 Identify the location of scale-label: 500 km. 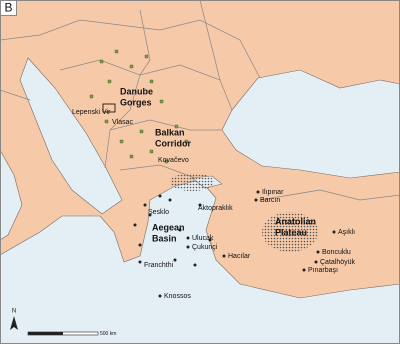
(108, 334).